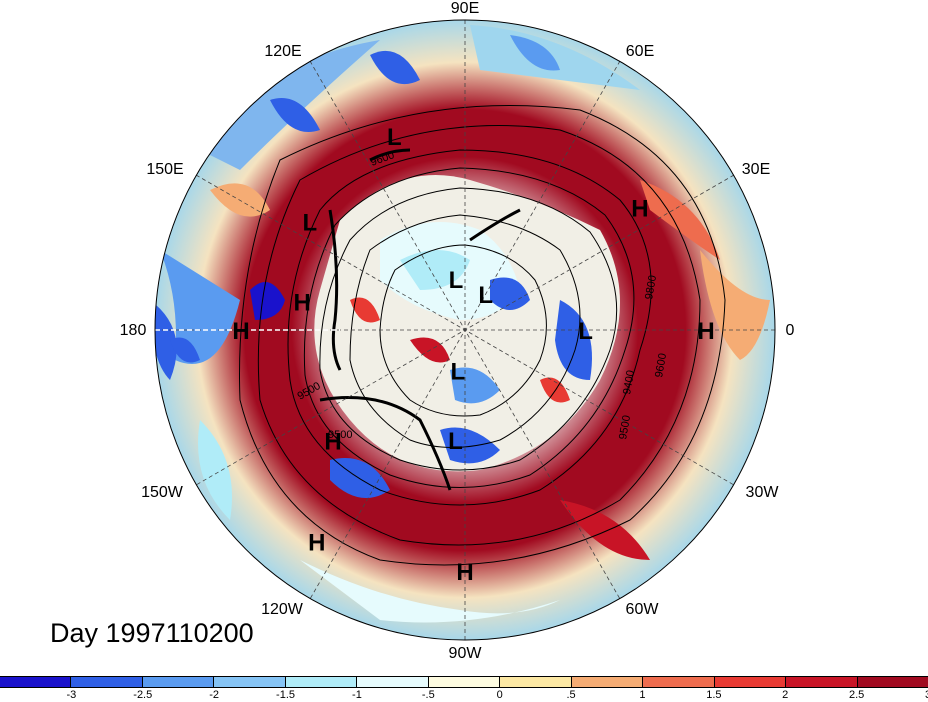  I want to click on colorbar-label: 1.5, so click(714, 695).